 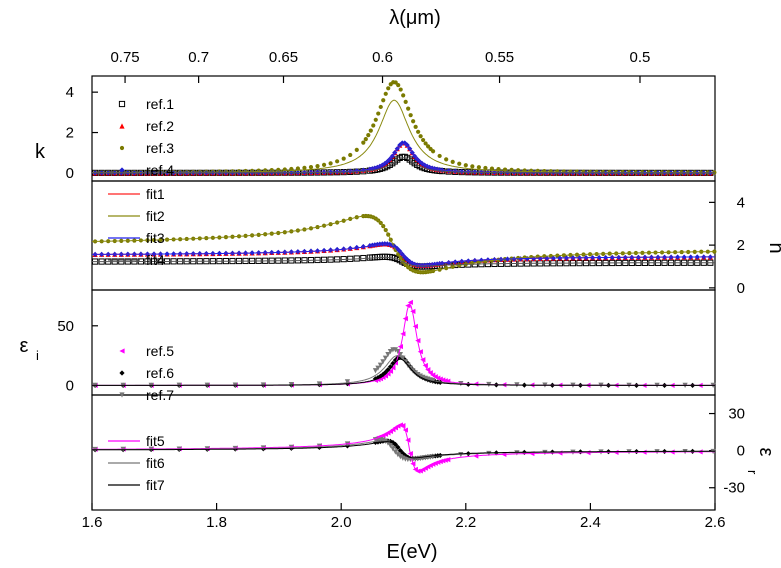 I want to click on top-tick-label: 0.75, so click(x=124, y=57).